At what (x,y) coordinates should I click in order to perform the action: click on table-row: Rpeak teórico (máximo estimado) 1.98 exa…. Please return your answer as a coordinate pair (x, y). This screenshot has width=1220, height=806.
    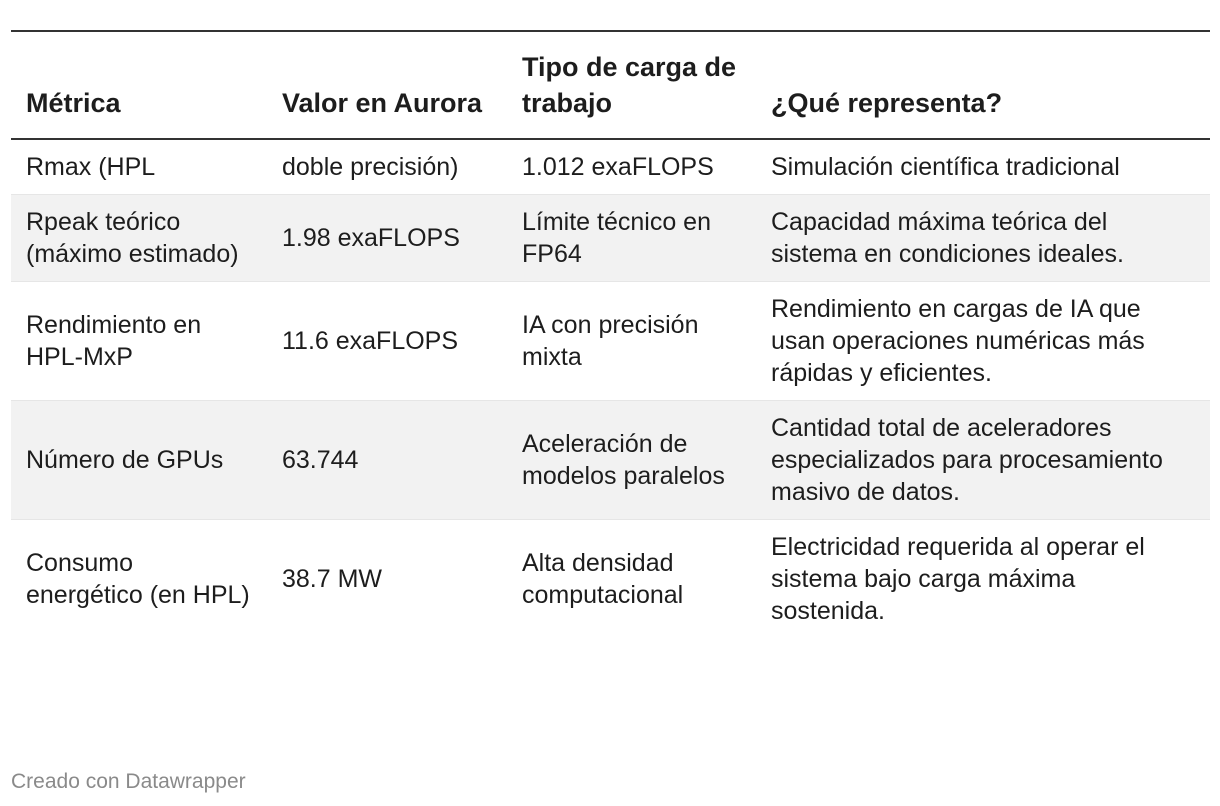
    Looking at the image, I should click on (610, 238).